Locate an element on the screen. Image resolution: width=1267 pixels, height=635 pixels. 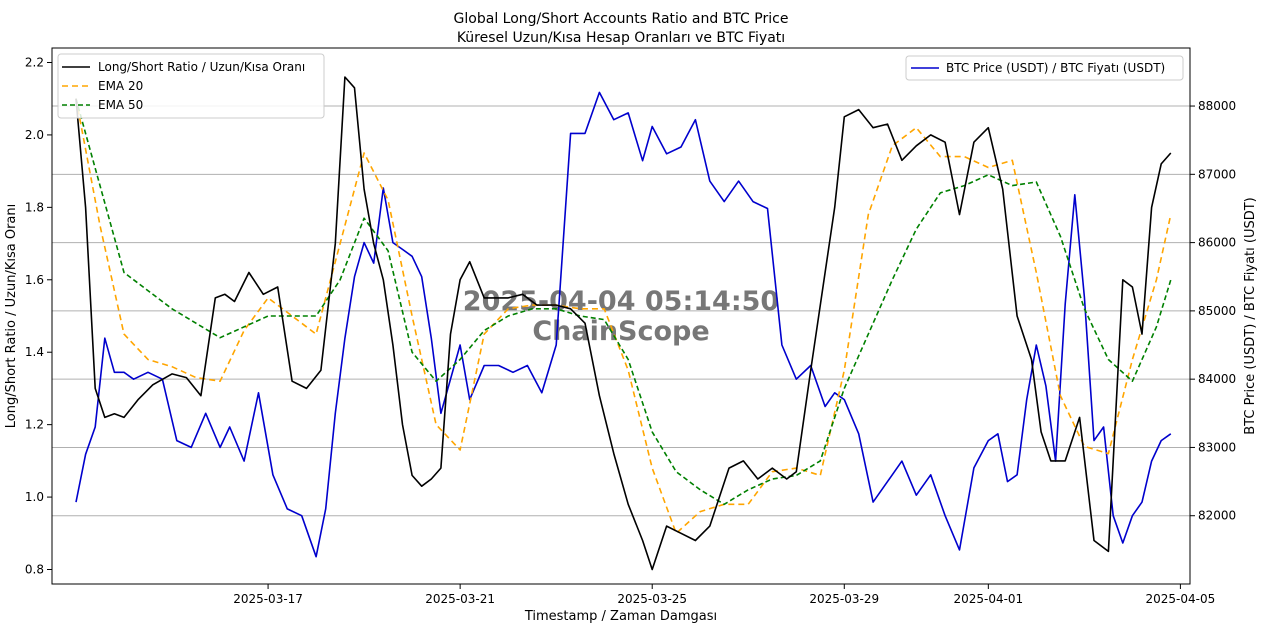
legend-label-btc: BTC Price (USDT) / BTC Fiyatı (USDT) is located at coordinates (1055, 68).